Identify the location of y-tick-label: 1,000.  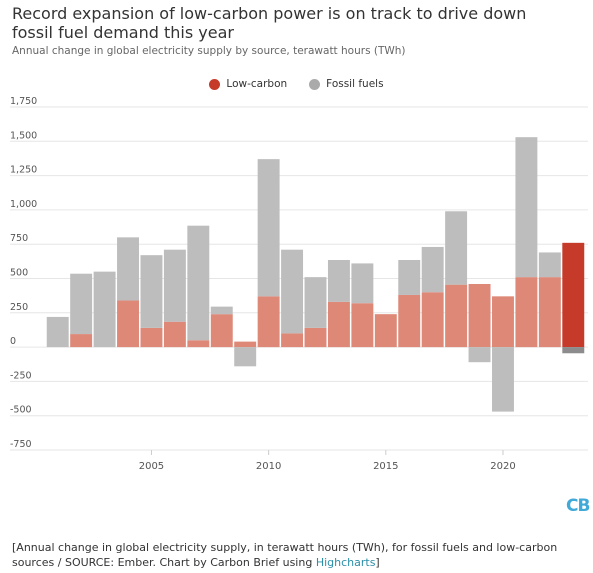
(23, 204).